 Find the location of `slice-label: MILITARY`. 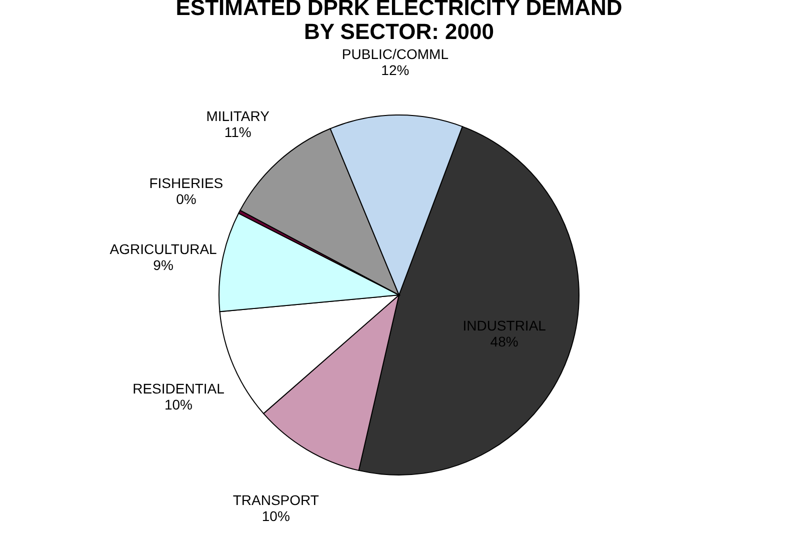

slice-label: MILITARY is located at coordinates (238, 116).